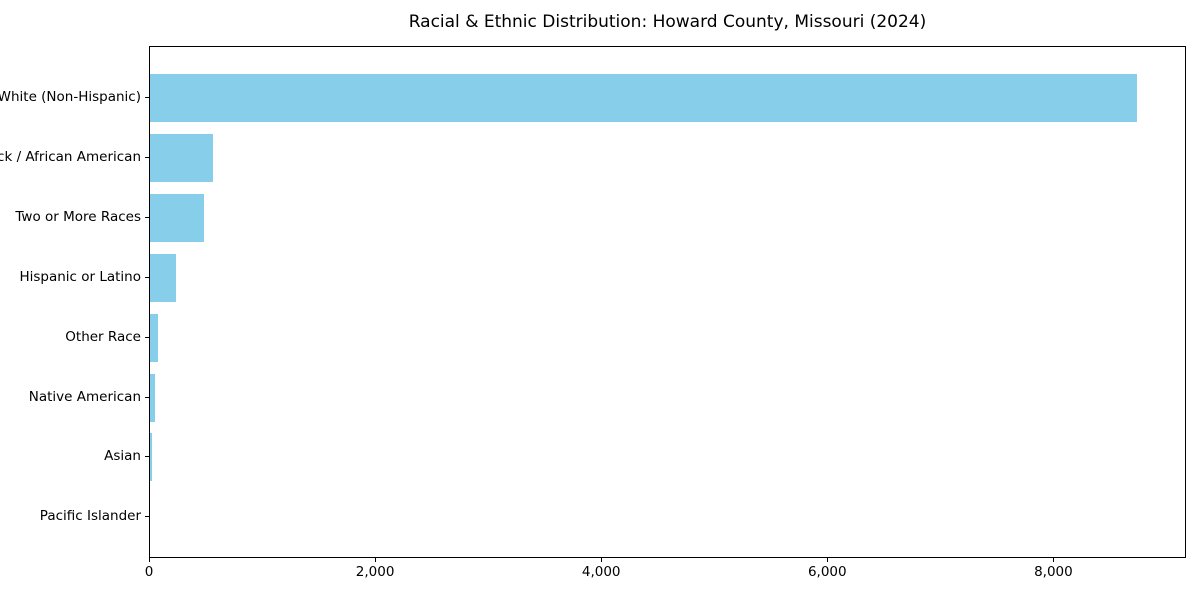 The width and height of the screenshot is (1200, 600). Describe the element at coordinates (80, 276) in the screenshot. I see `y-tick-label: Hispanic or Latino` at that location.